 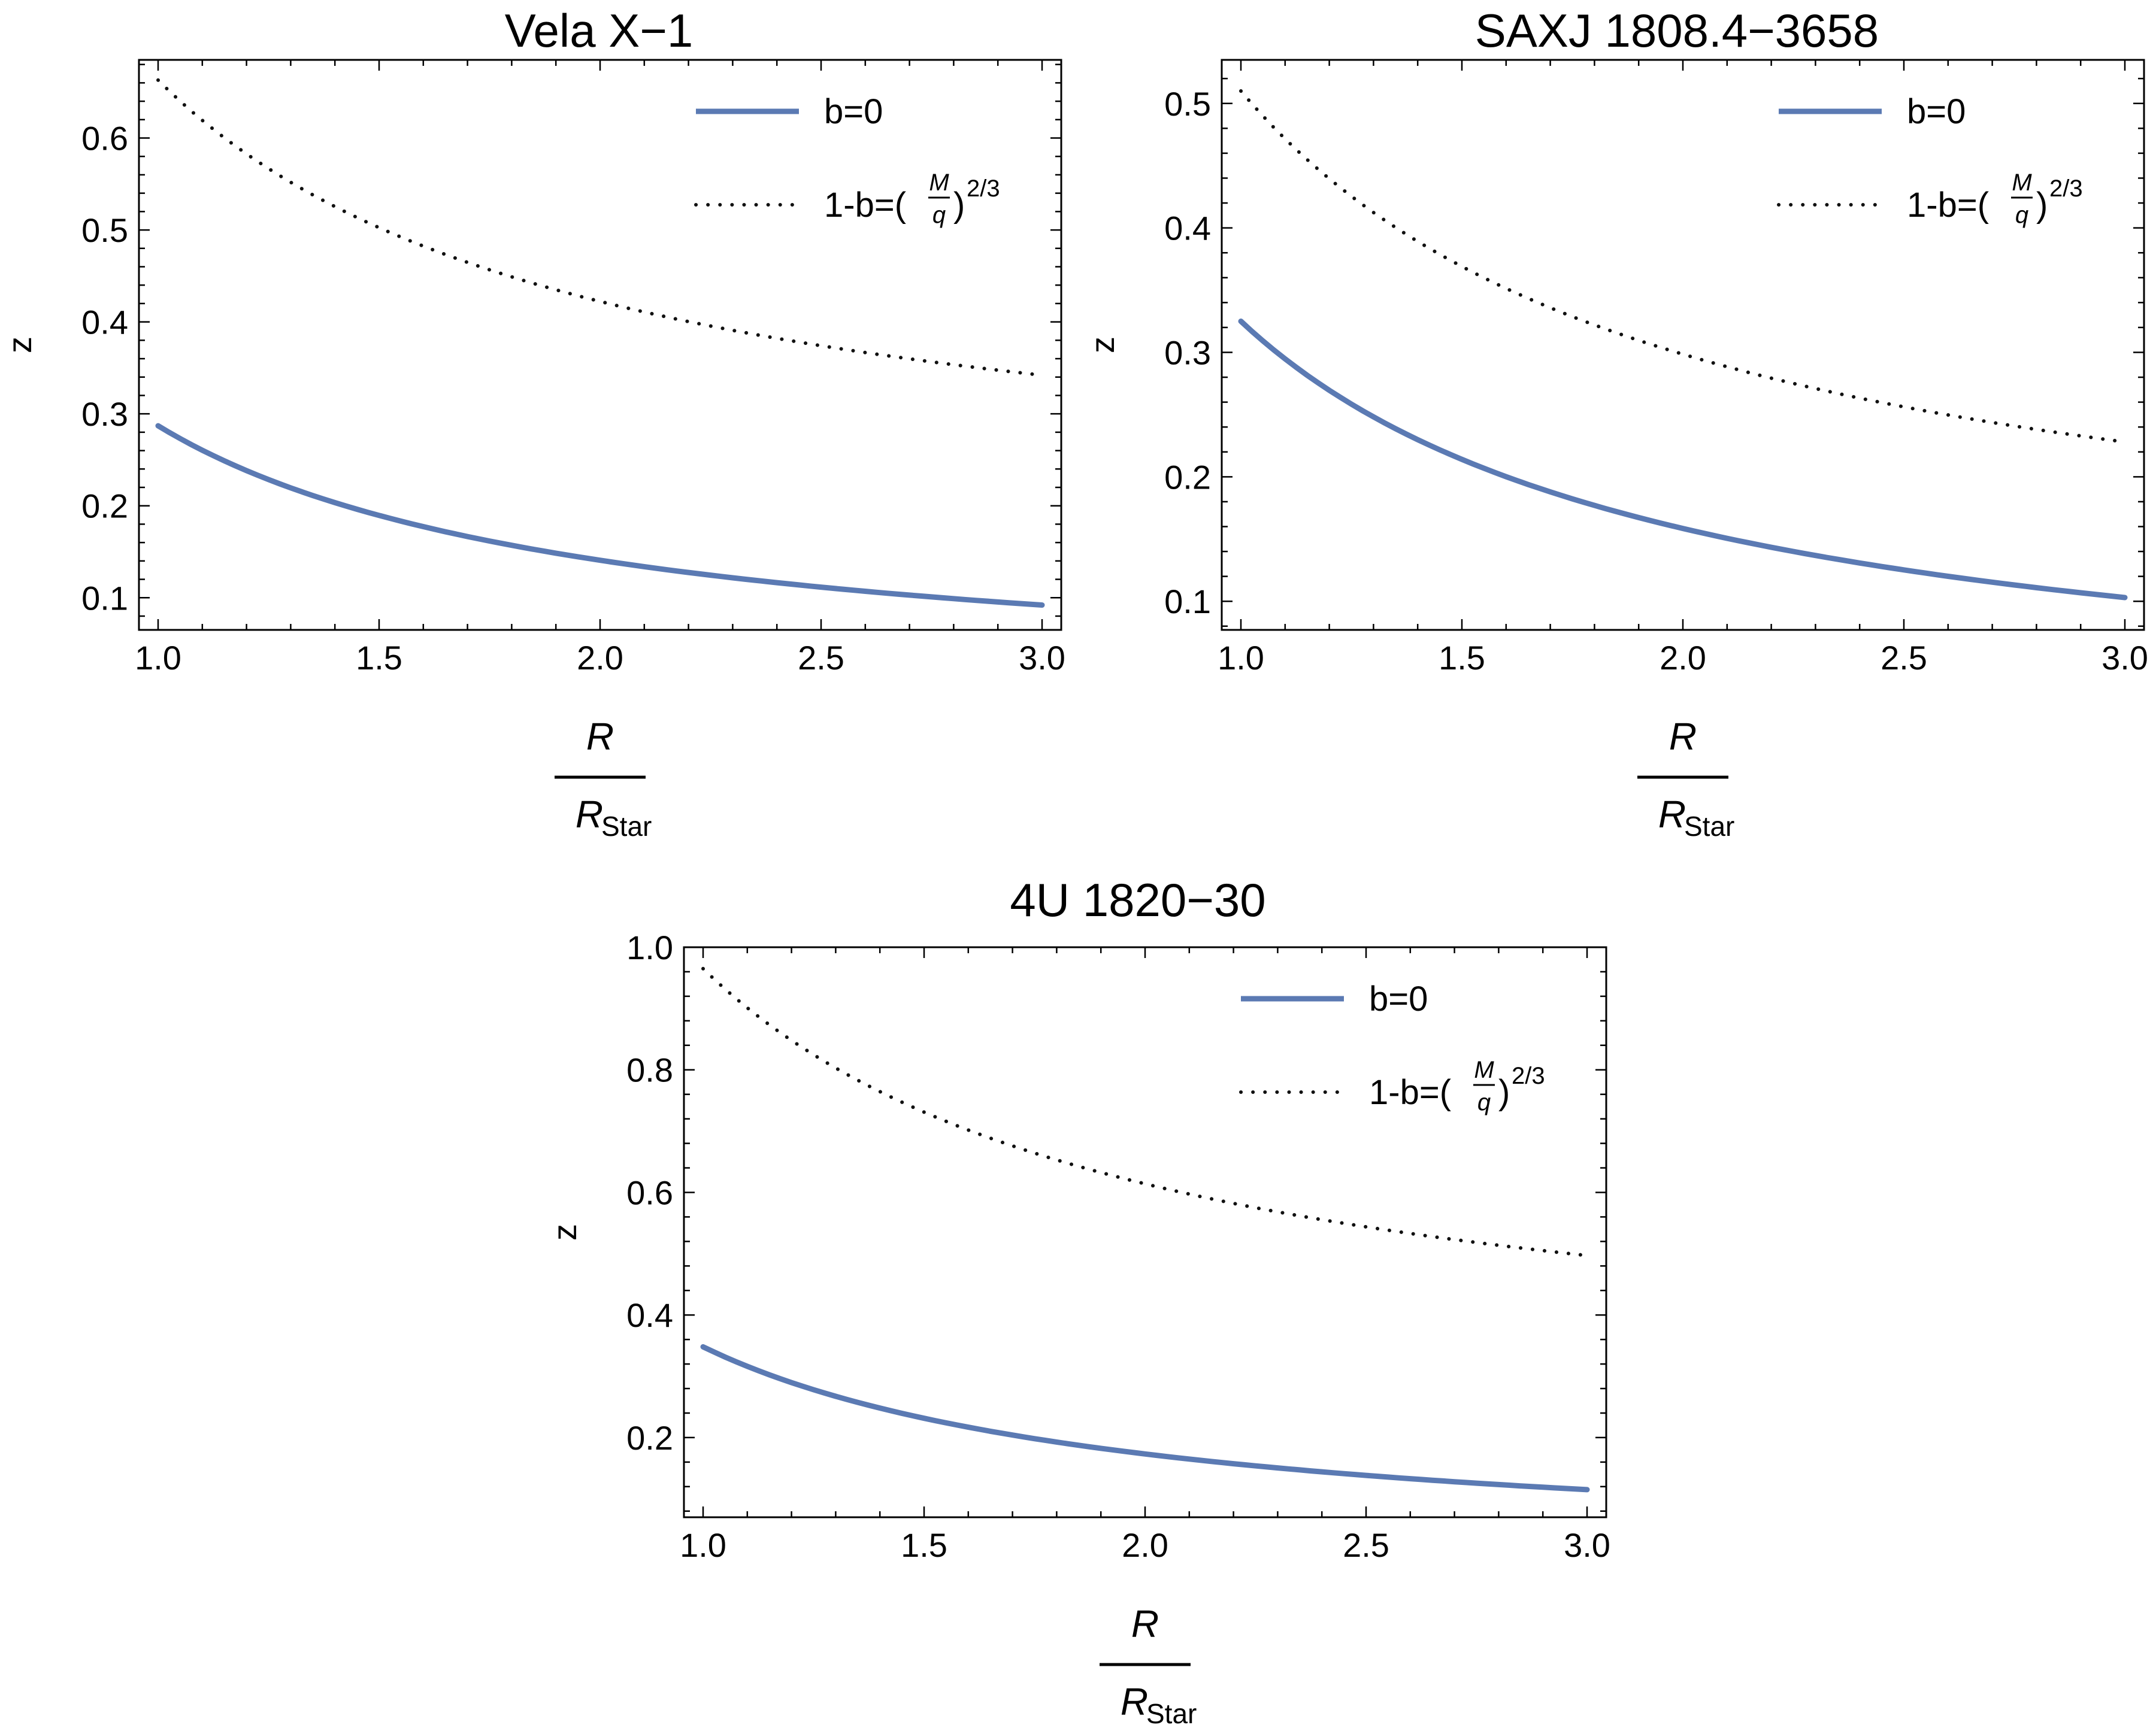 I want to click on chart-title: SAXJ 1808.4−3658, so click(x=1677, y=30).